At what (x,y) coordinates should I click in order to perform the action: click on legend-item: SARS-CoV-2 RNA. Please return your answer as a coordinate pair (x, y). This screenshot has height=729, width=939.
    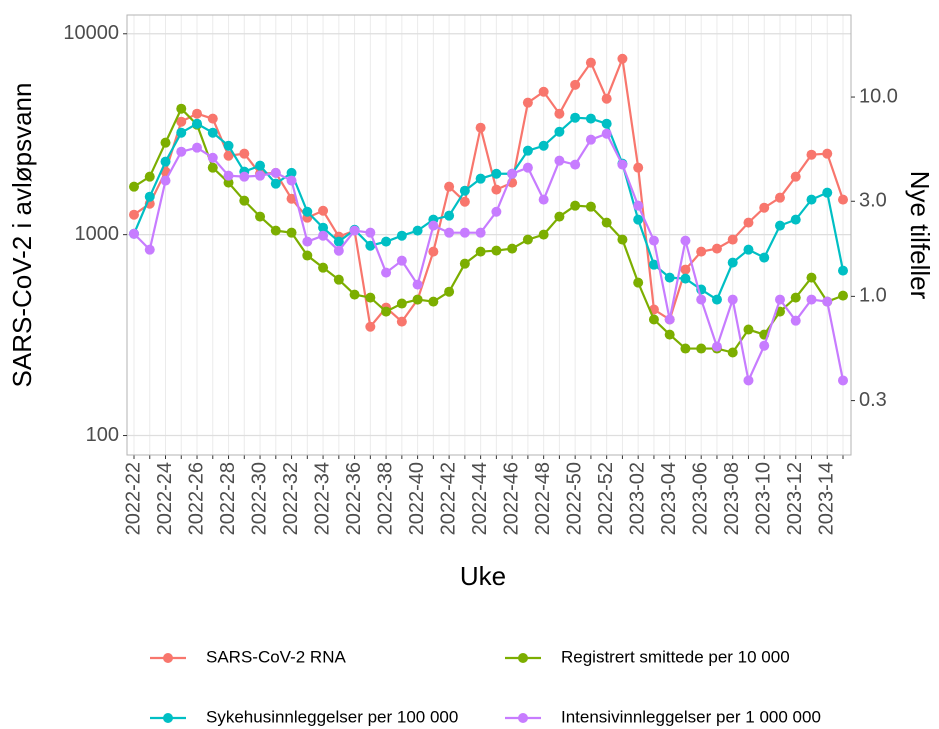
    Looking at the image, I should click on (248, 656).